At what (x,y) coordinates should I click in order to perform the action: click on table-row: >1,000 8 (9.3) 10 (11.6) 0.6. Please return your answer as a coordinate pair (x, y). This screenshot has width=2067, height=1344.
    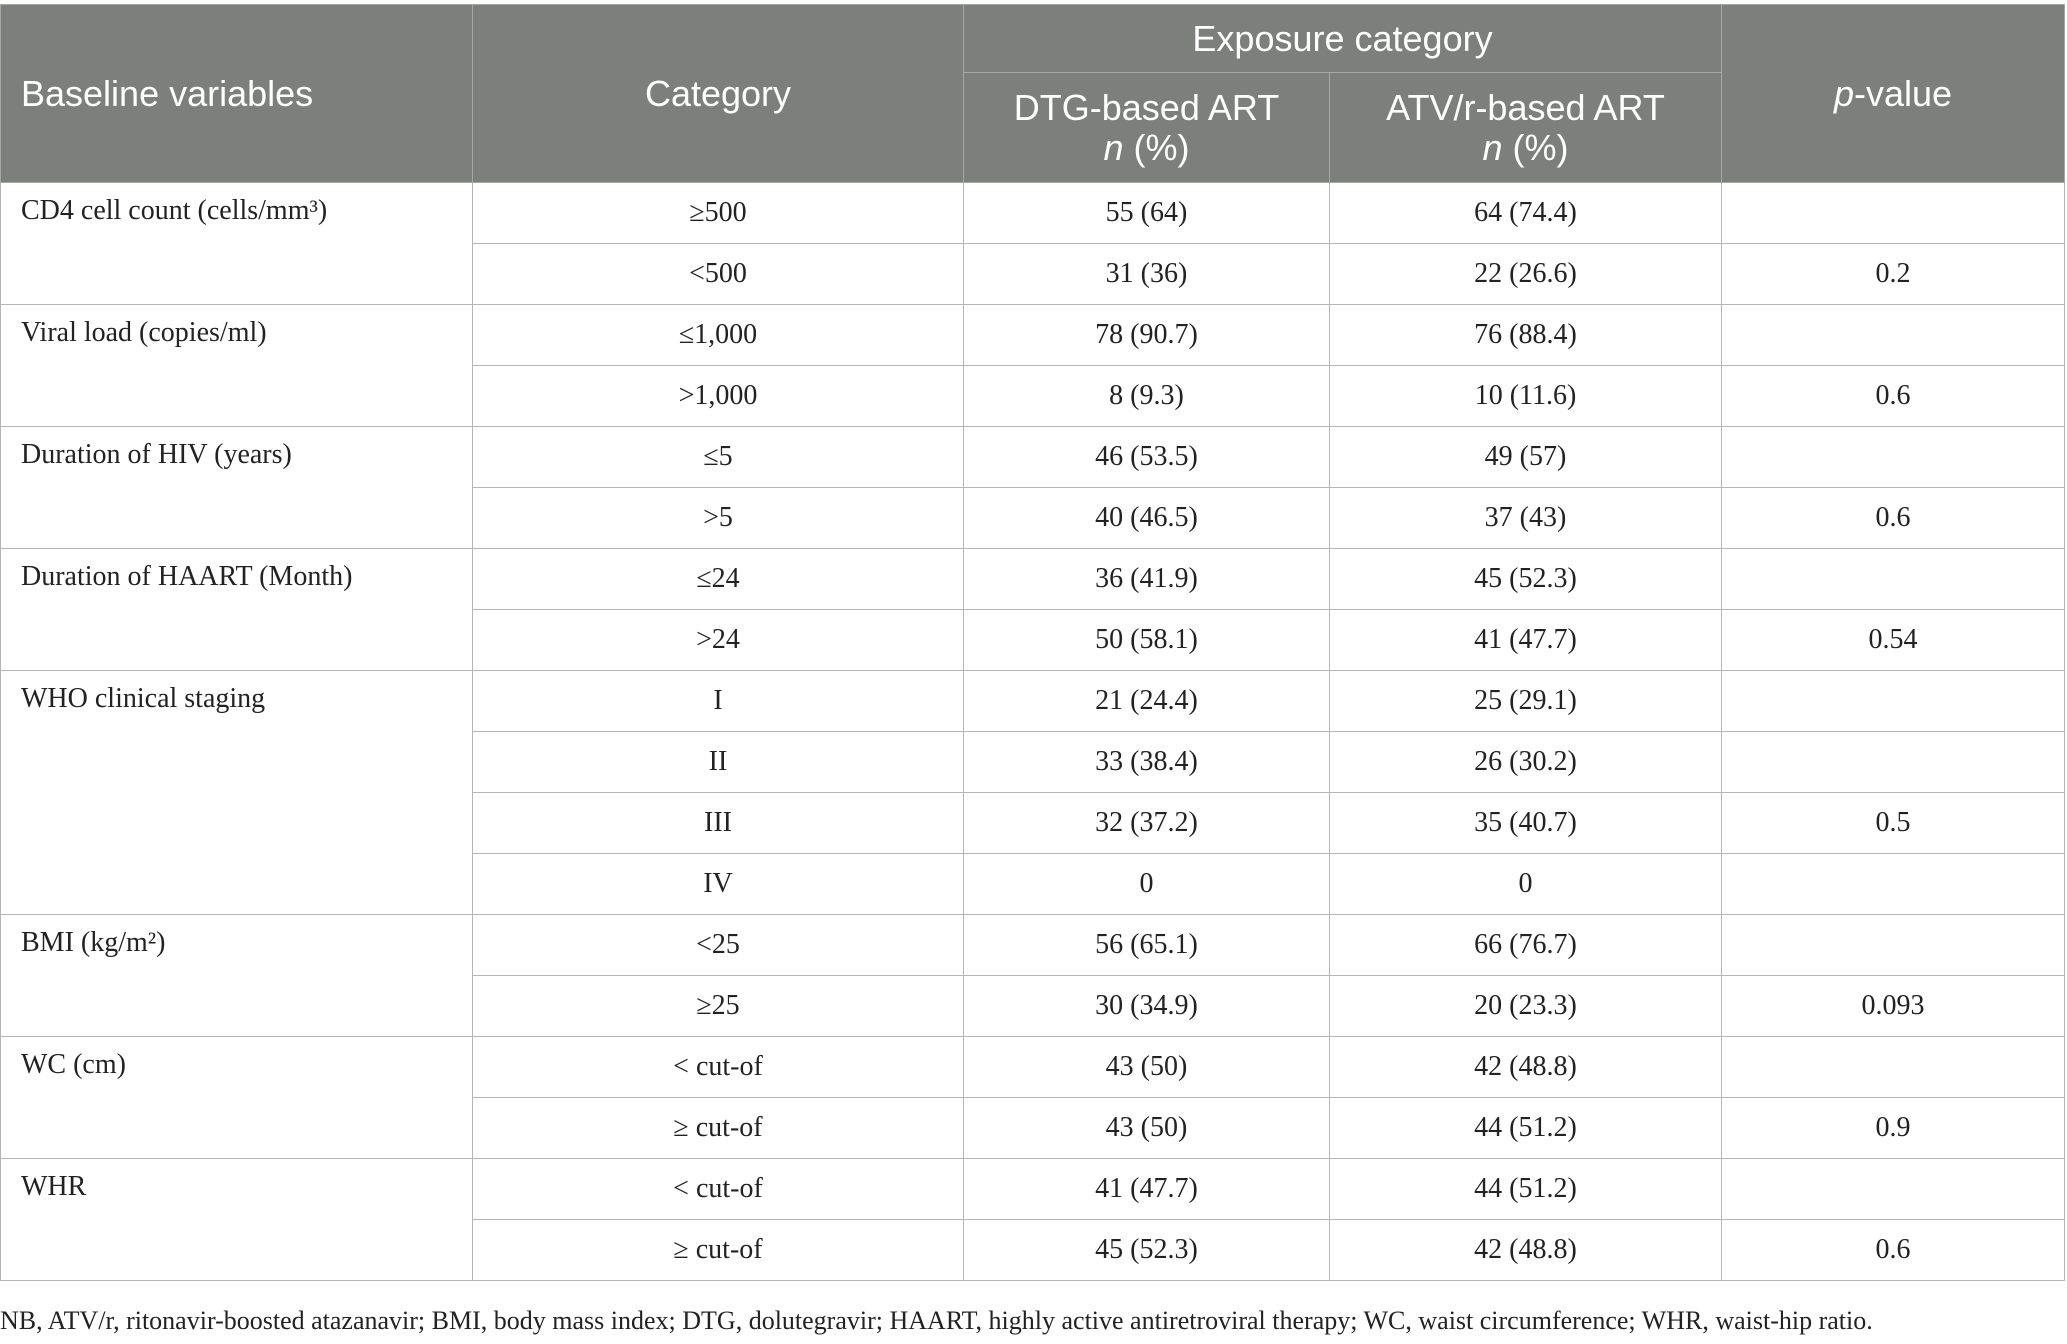
    Looking at the image, I should click on (1033, 396).